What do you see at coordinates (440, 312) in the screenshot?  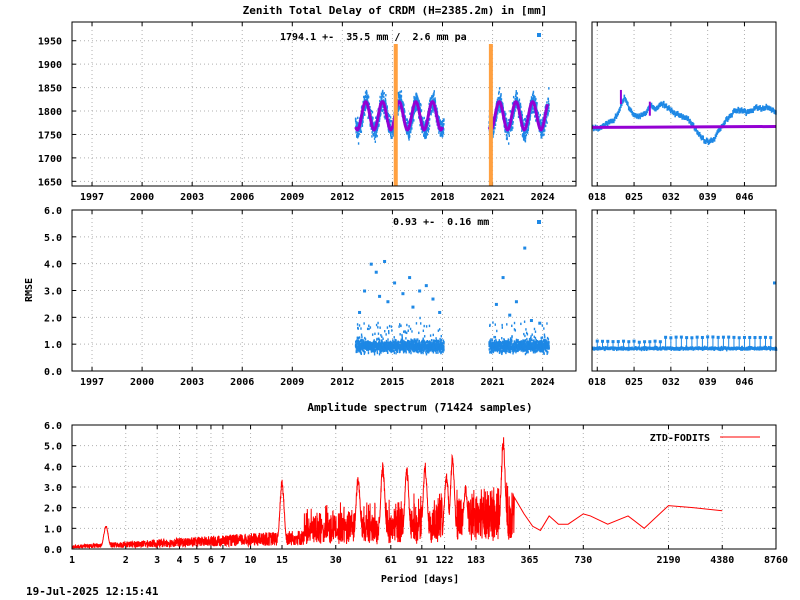 I see `rmse-outlier` at bounding box center [440, 312].